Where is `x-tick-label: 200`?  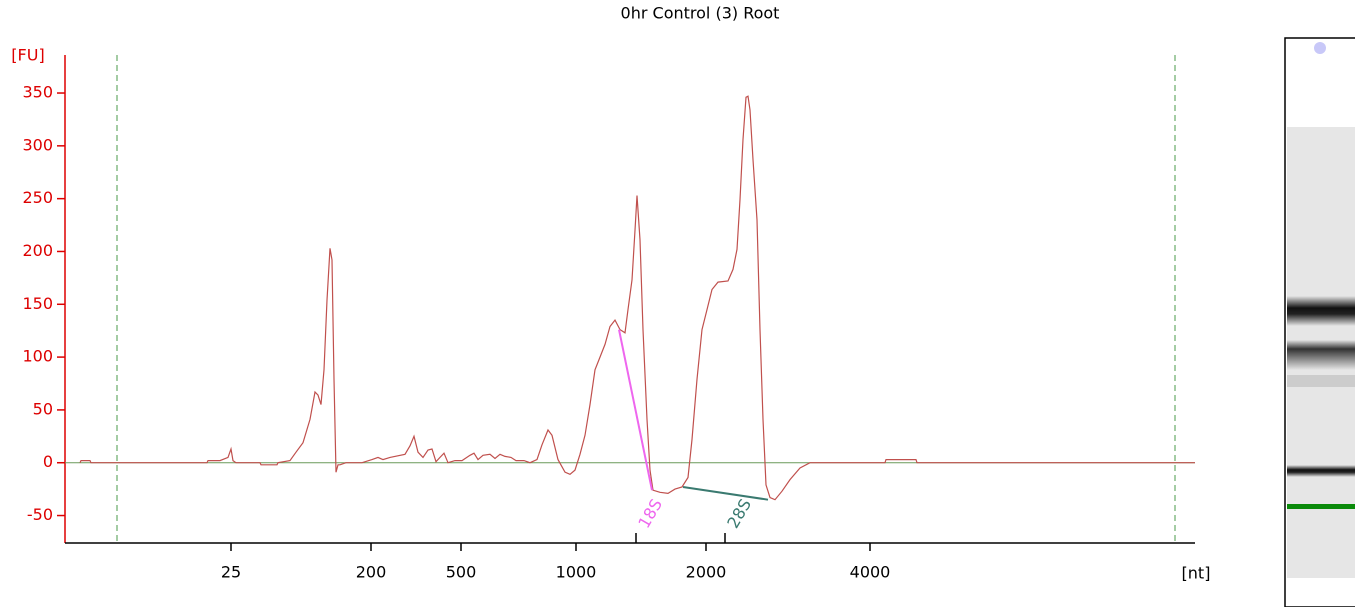 x-tick-label: 200 is located at coordinates (371, 572).